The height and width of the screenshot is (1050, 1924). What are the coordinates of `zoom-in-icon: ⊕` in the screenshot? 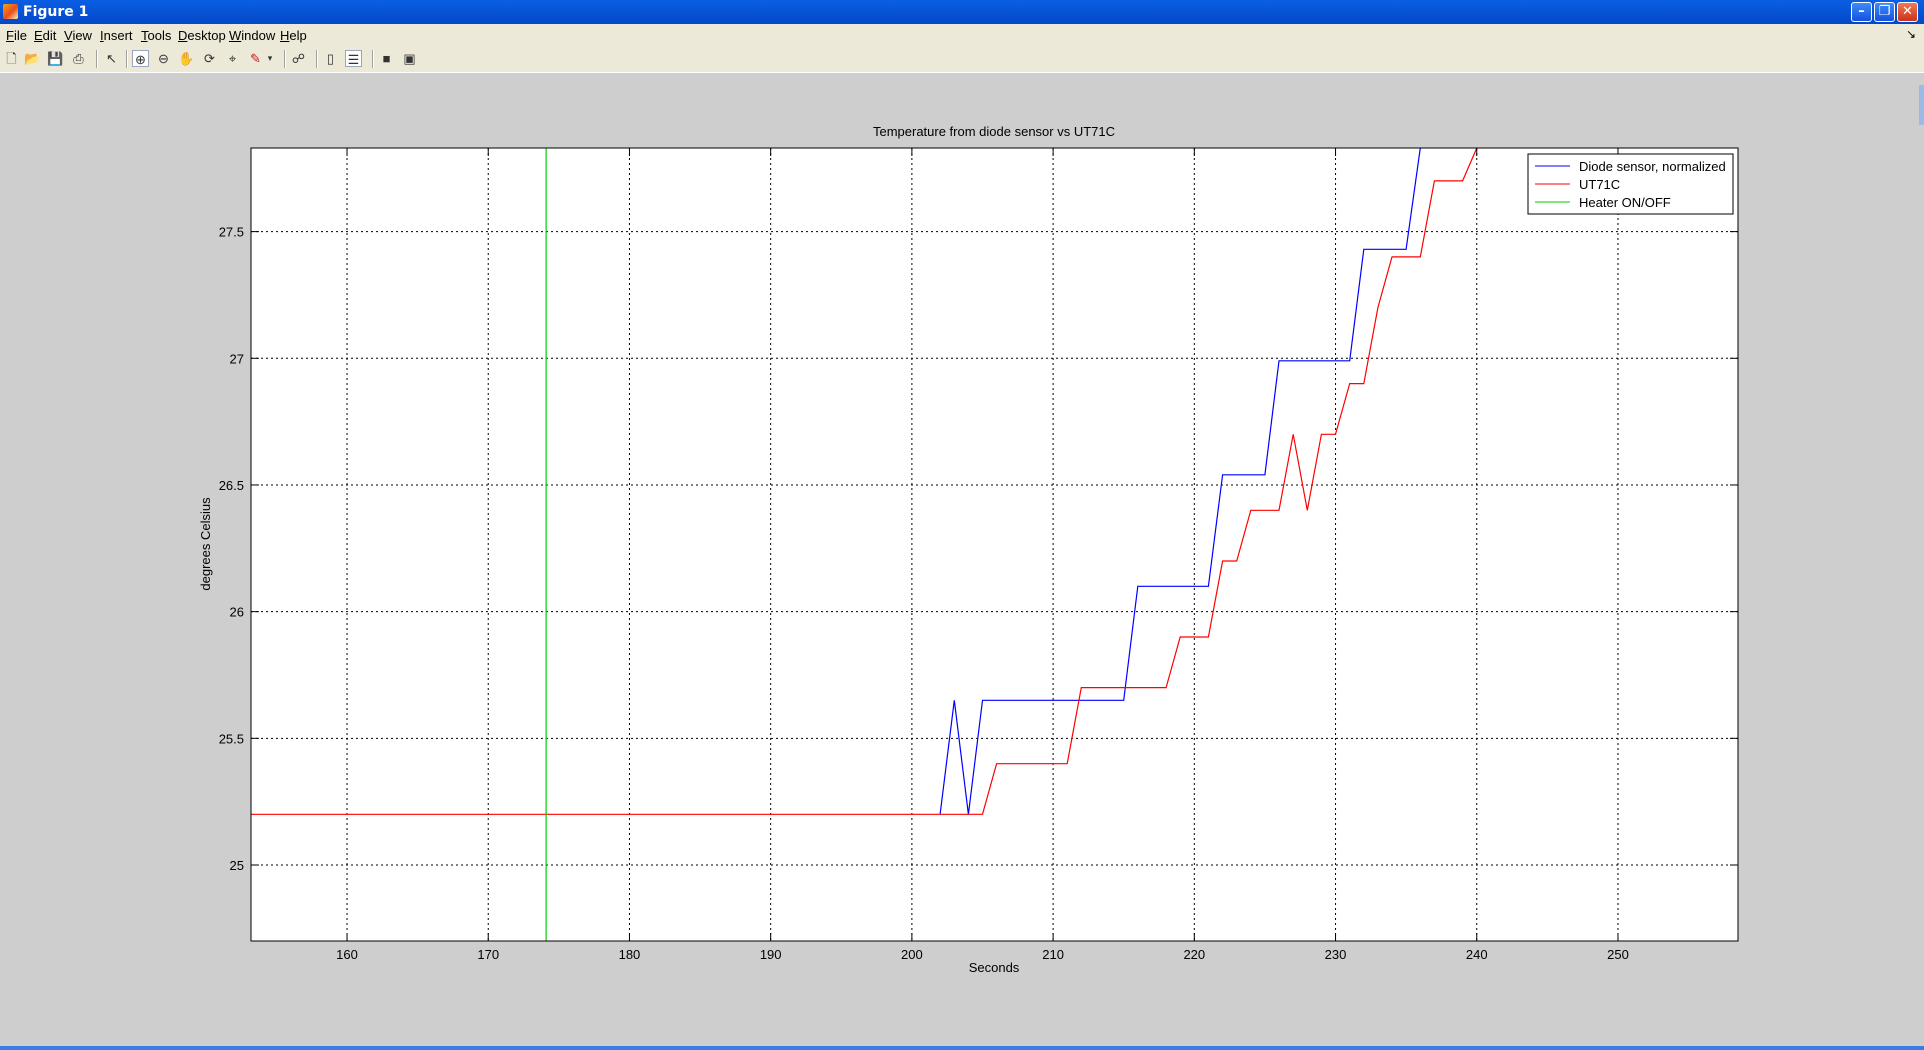 It's located at (140, 58).